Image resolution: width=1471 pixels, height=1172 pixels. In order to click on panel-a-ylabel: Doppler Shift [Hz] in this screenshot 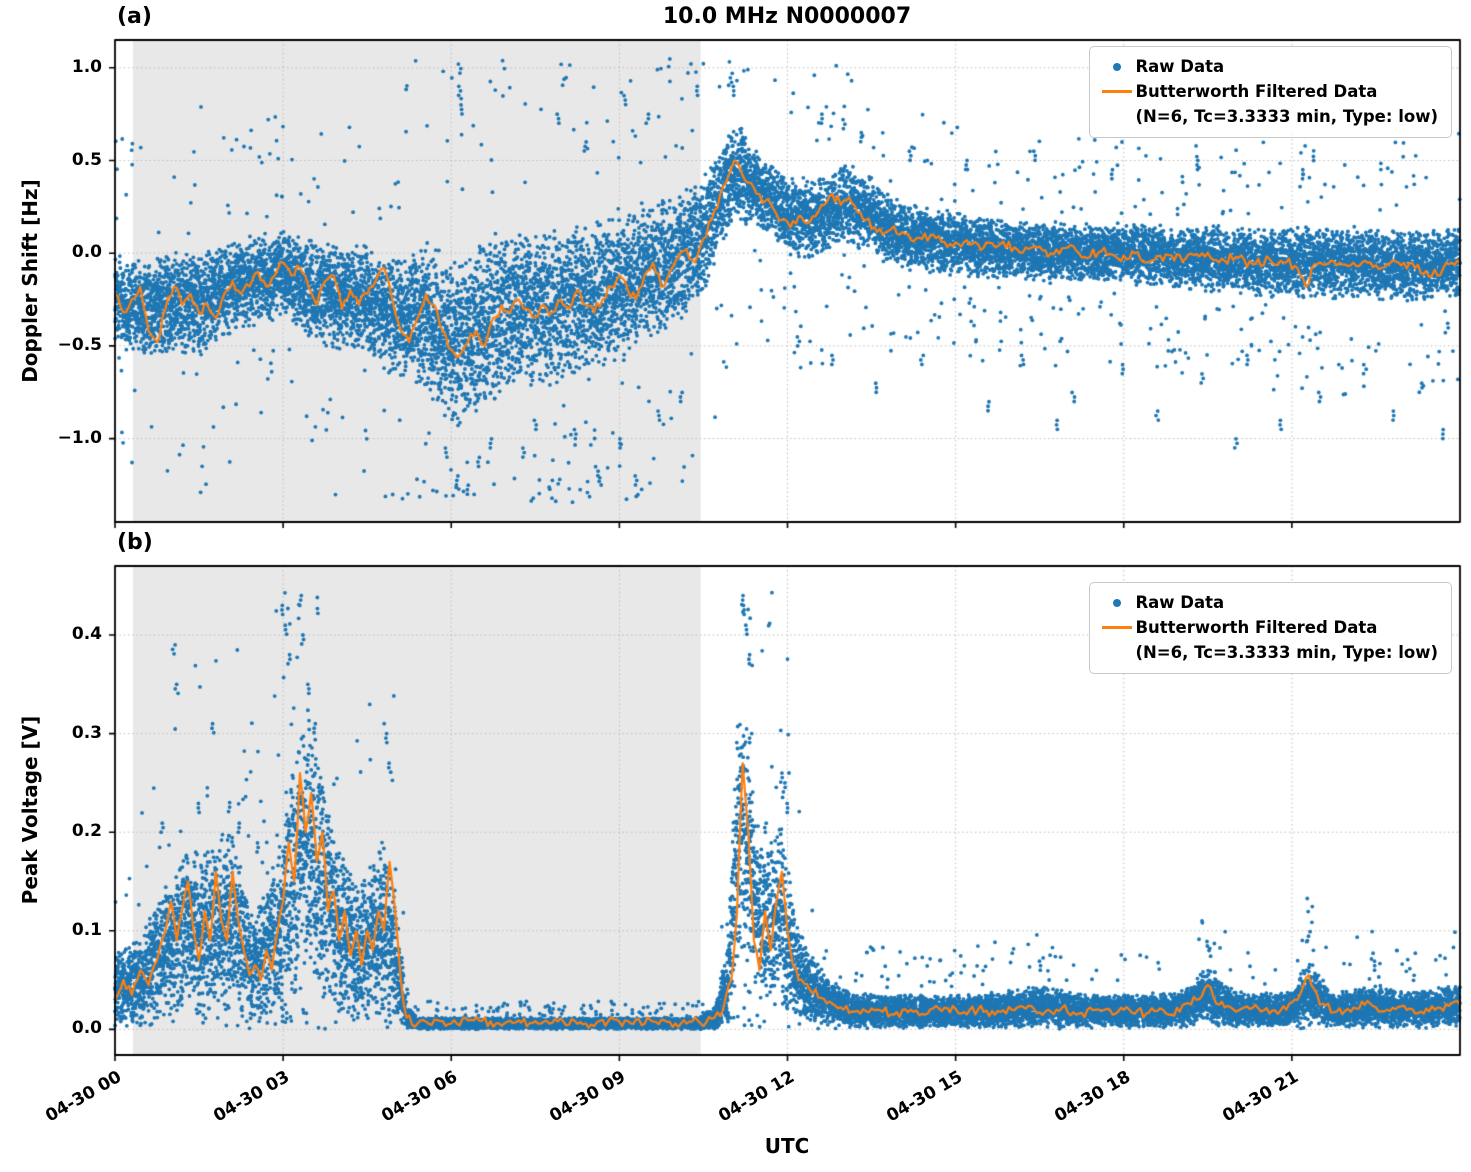, I will do `click(30, 281)`.